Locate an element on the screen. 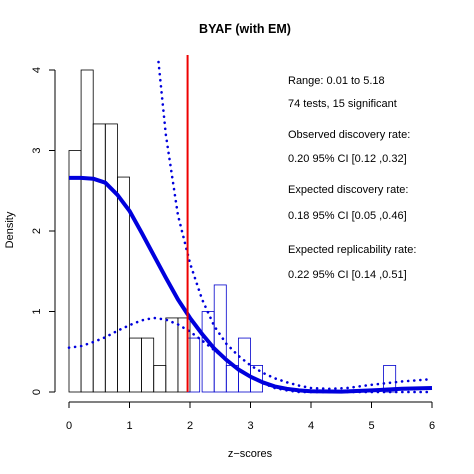 The height and width of the screenshot is (474, 474). x-tick-label-1: 1 is located at coordinates (129, 426).